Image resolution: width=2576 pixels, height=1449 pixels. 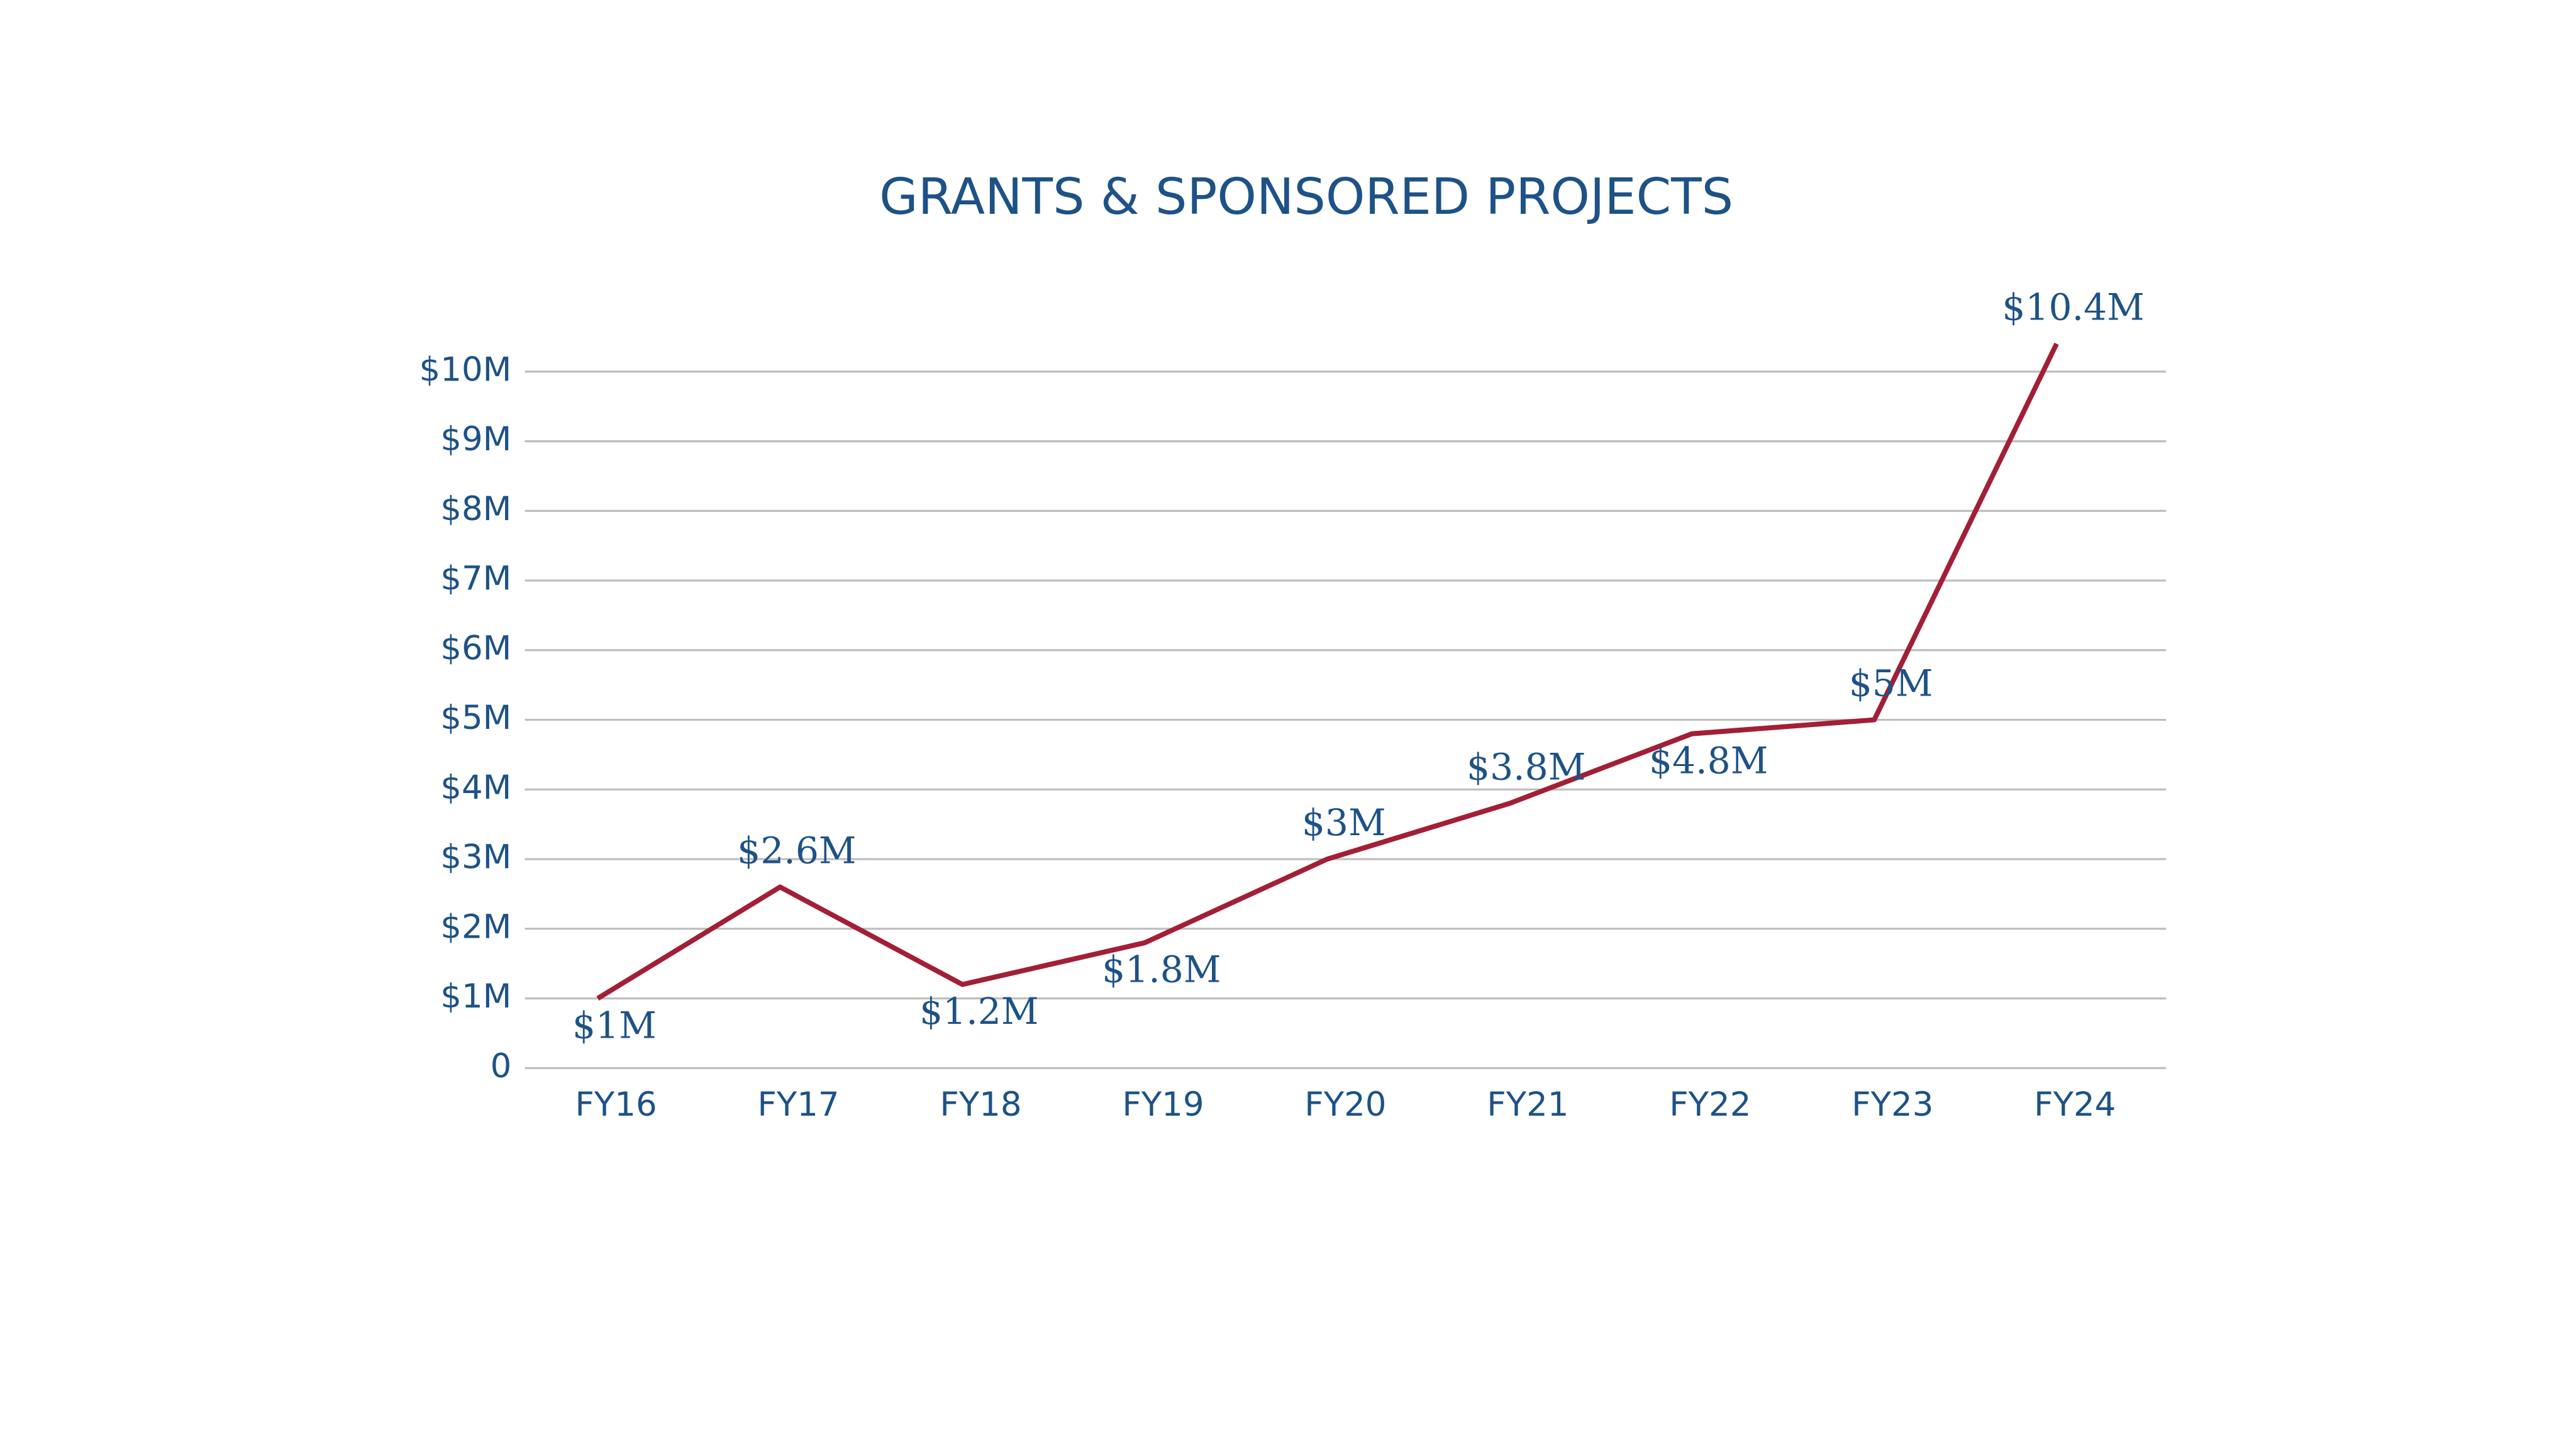 I want to click on y-tick-label: $2M, so click(x=475, y=927).